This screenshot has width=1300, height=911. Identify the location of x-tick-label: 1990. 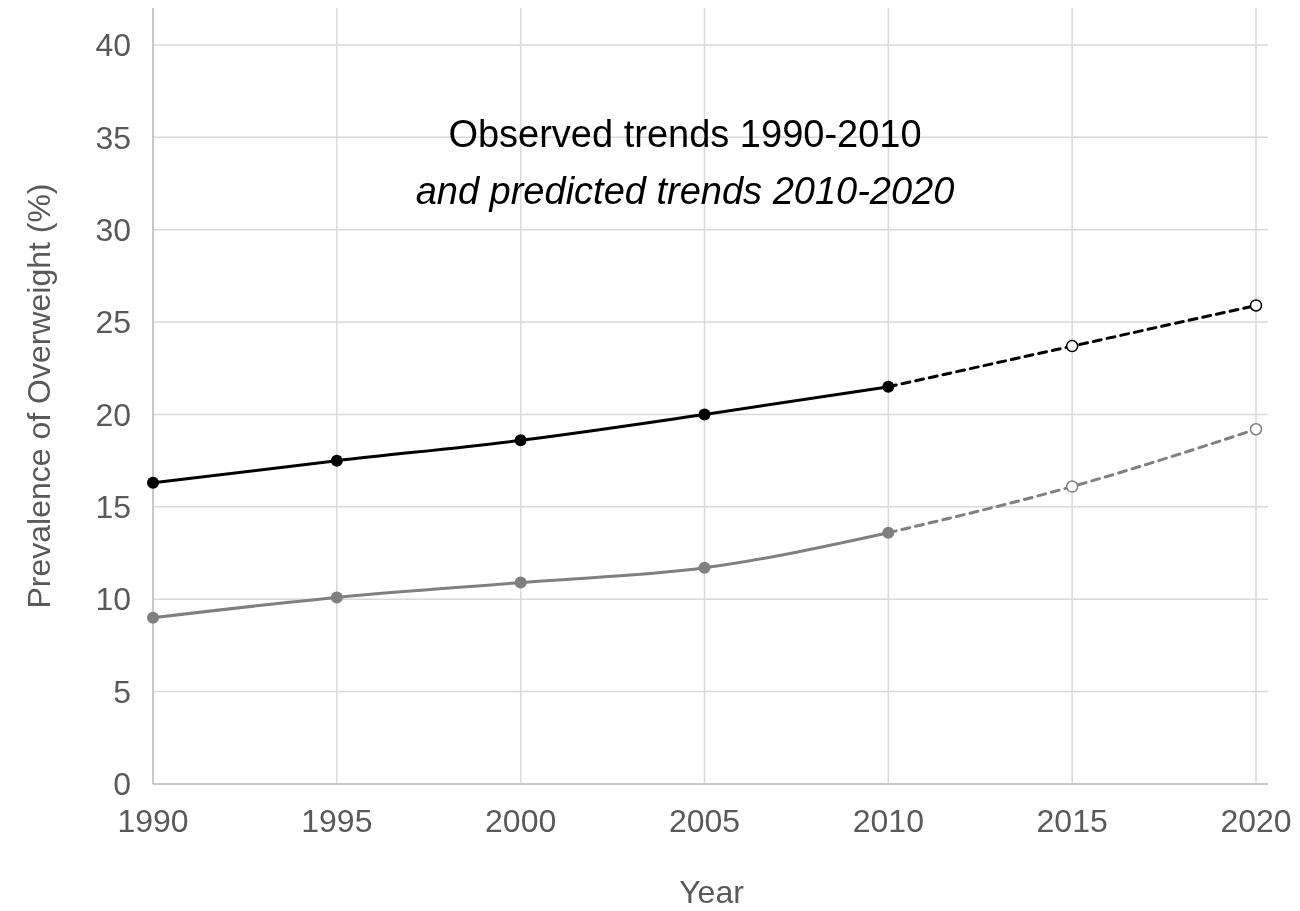
(153, 821).